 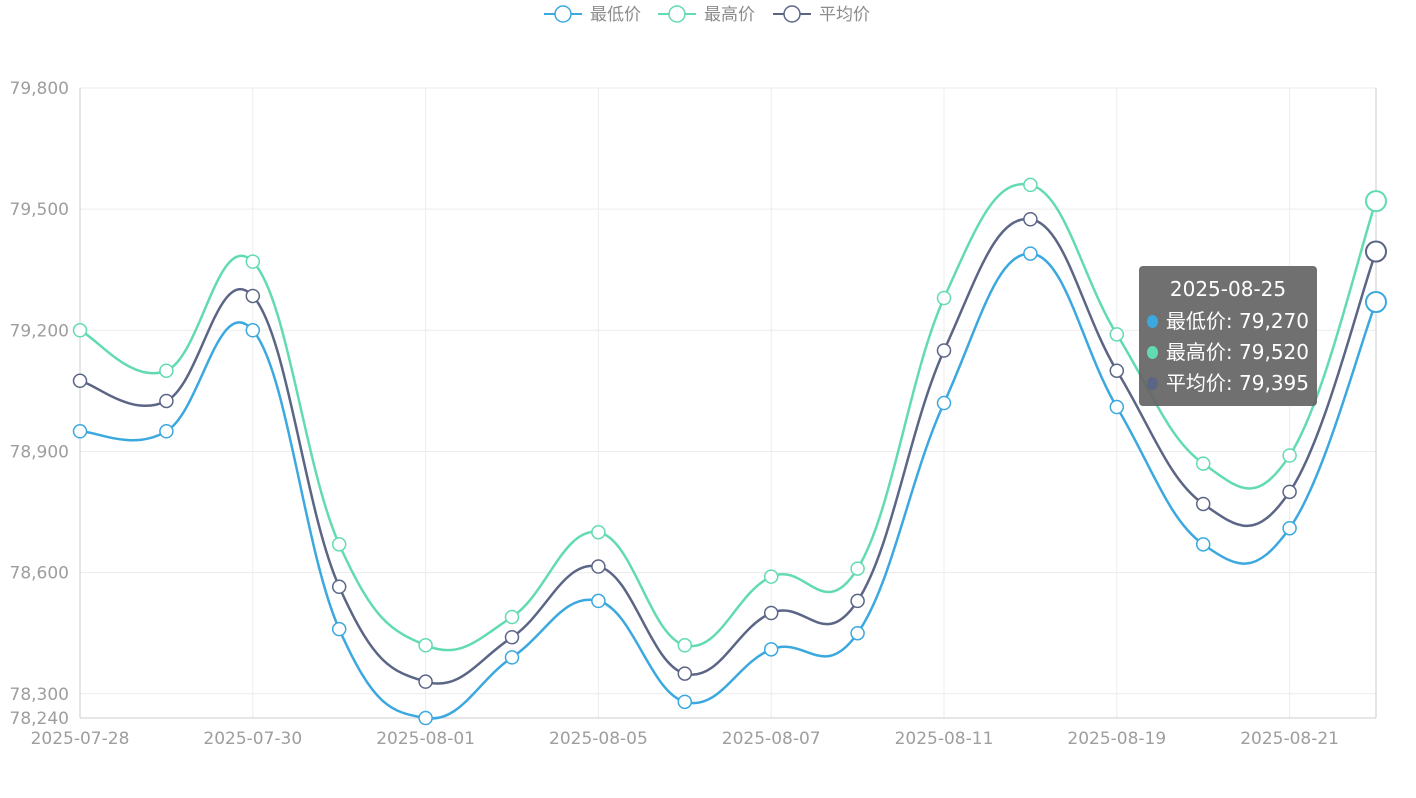 I want to click on tooltip-row-avg: 平均价: 79,395, so click(x=1228, y=383).